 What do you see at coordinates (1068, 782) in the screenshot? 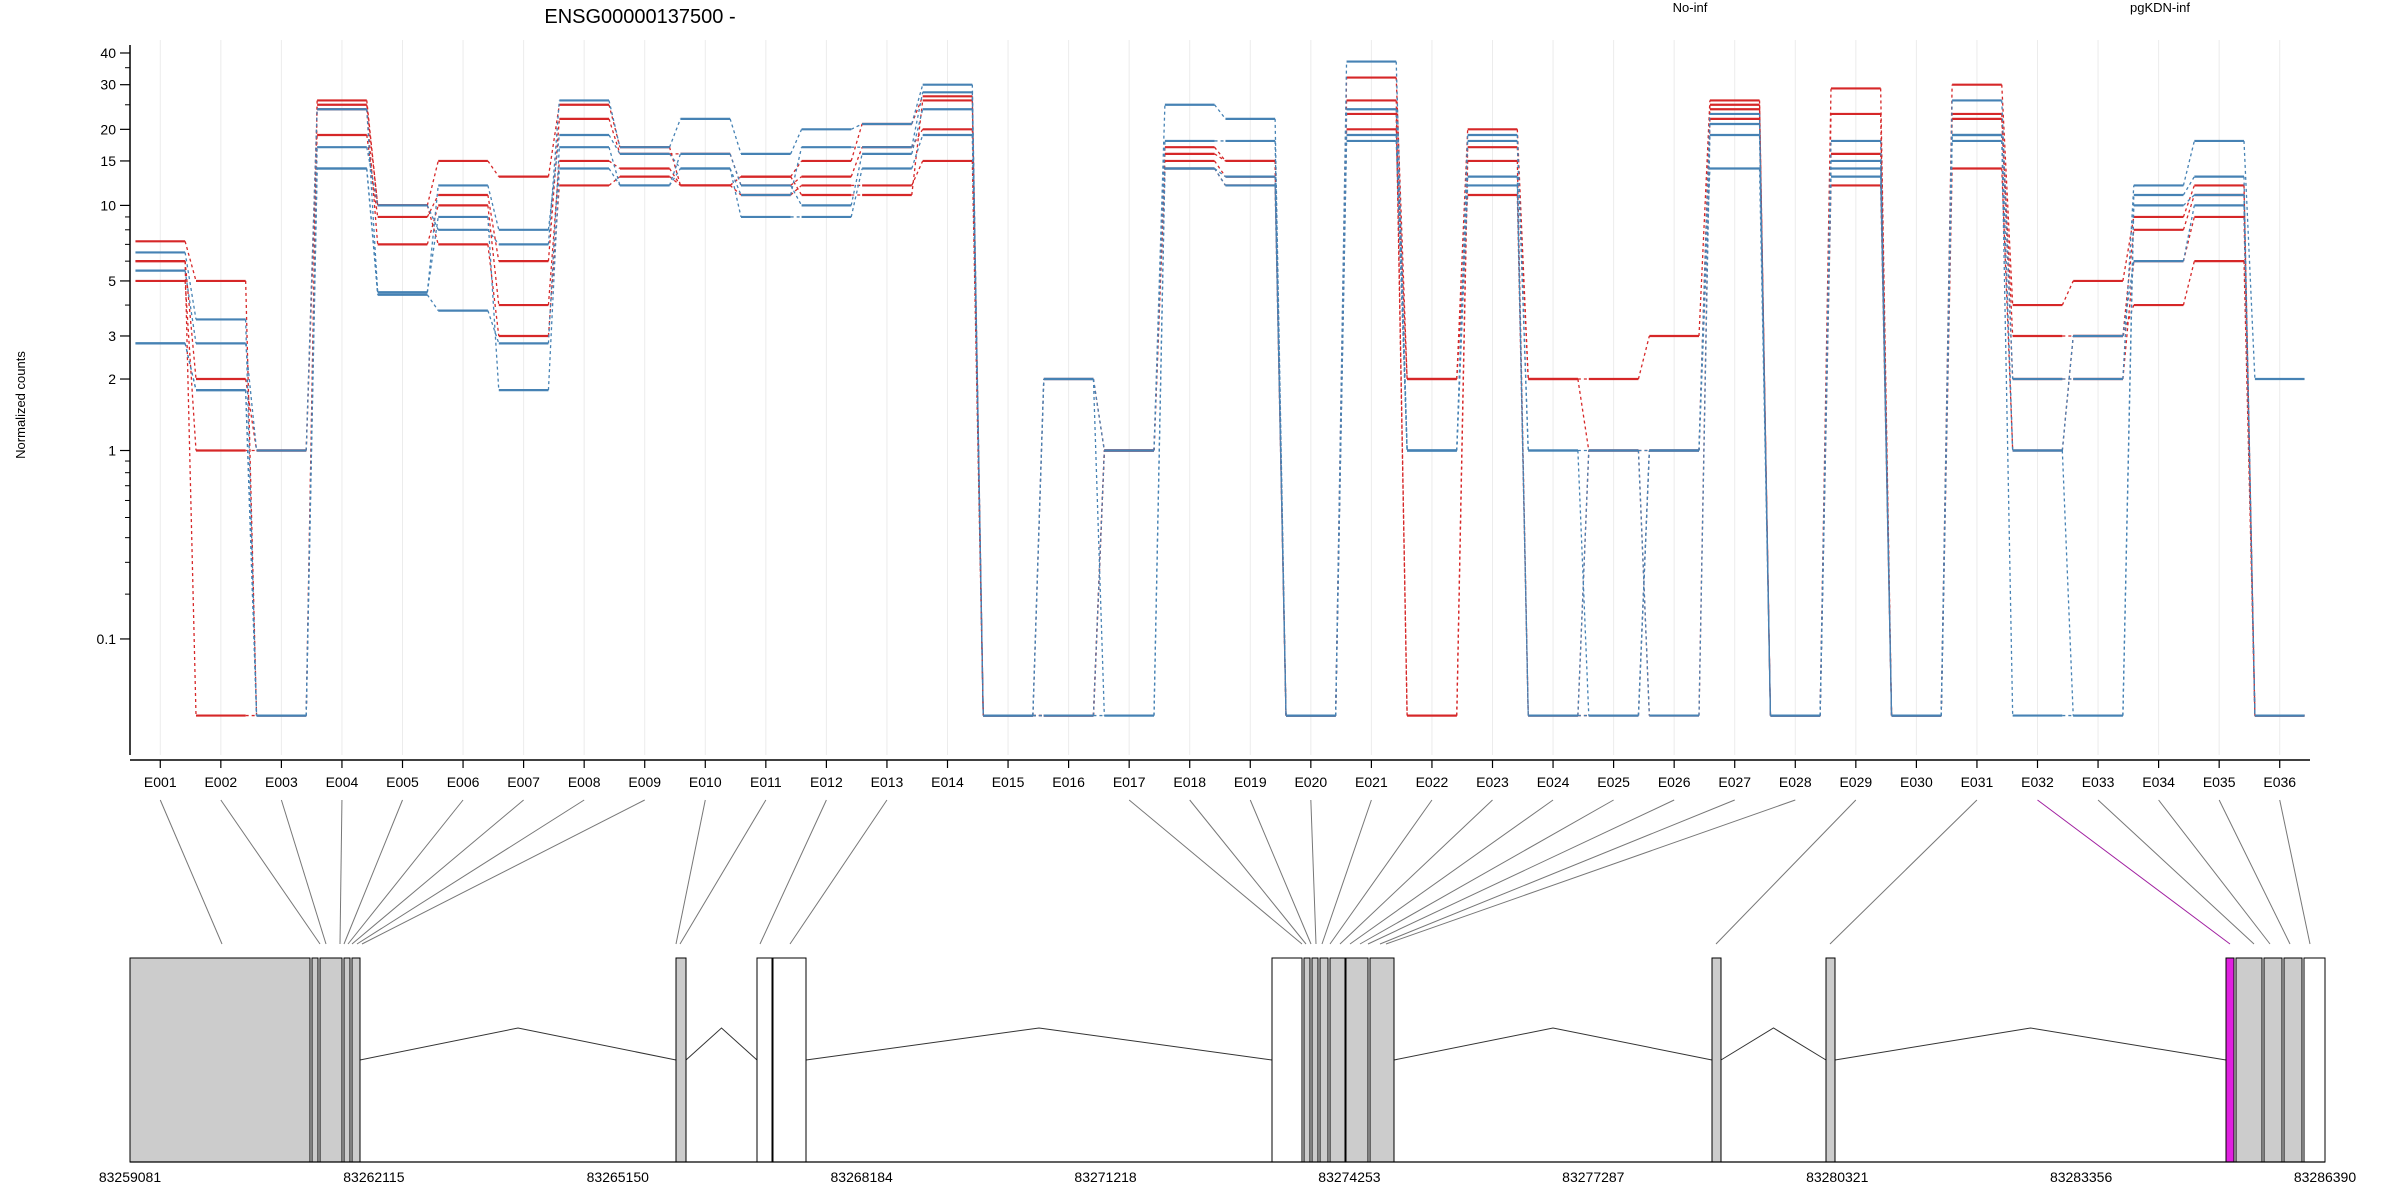
I see `x-tick-label: E016` at bounding box center [1068, 782].